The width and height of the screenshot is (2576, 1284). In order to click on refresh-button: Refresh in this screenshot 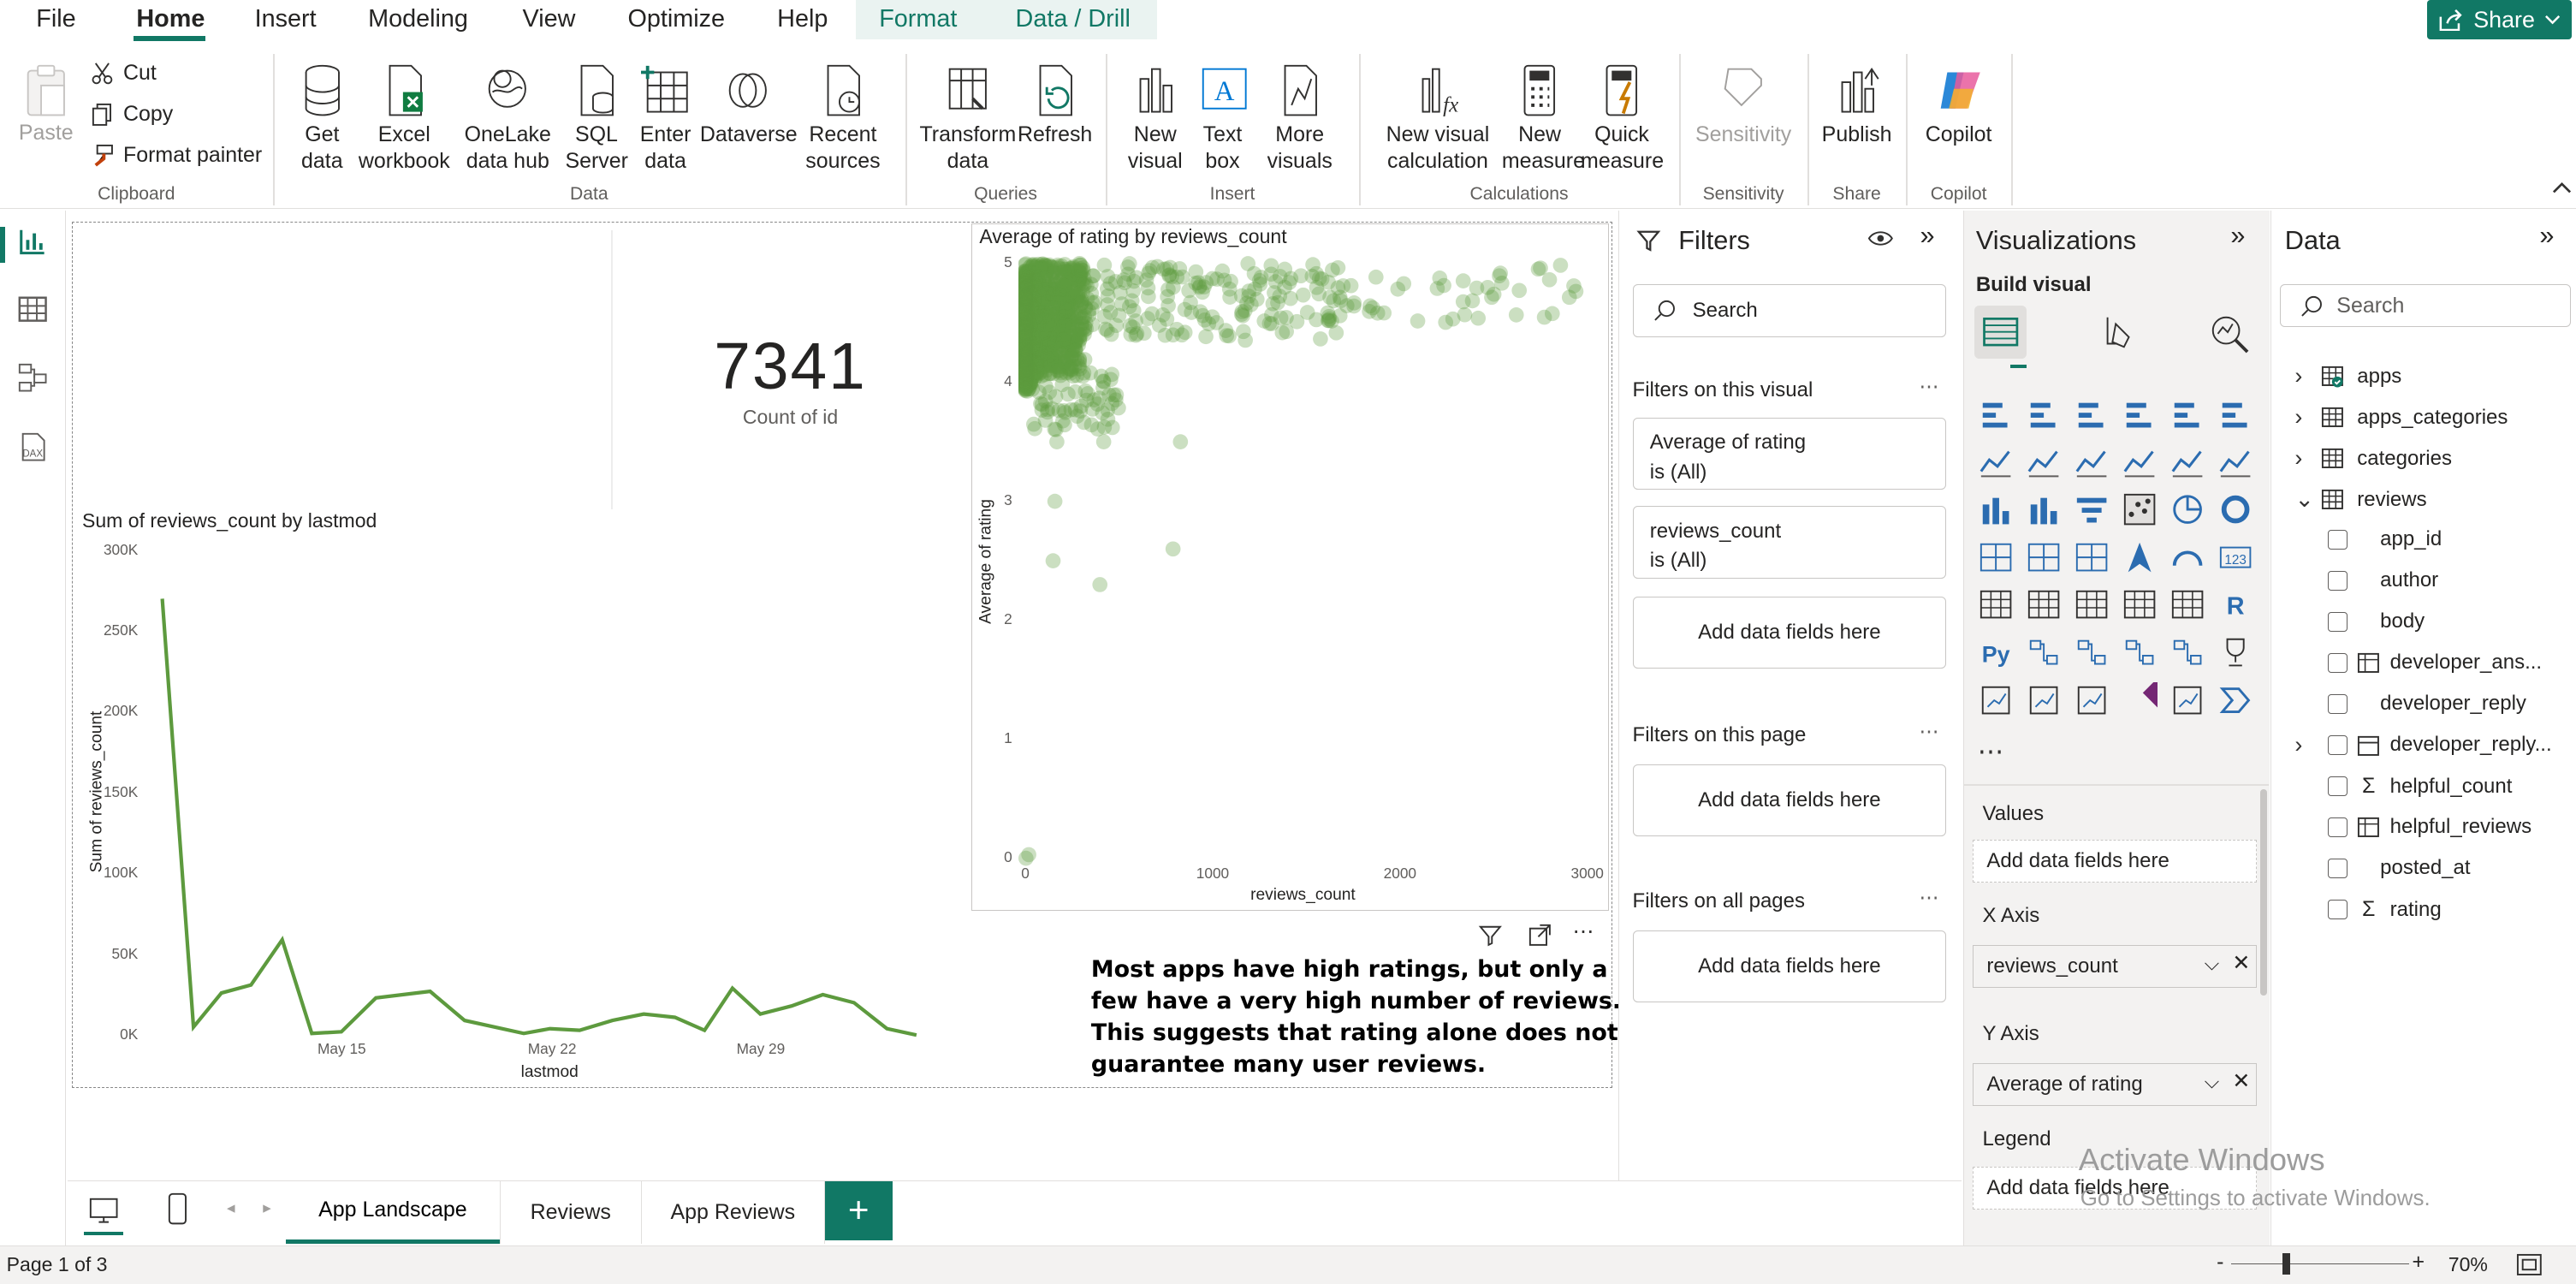, I will do `click(1054, 105)`.